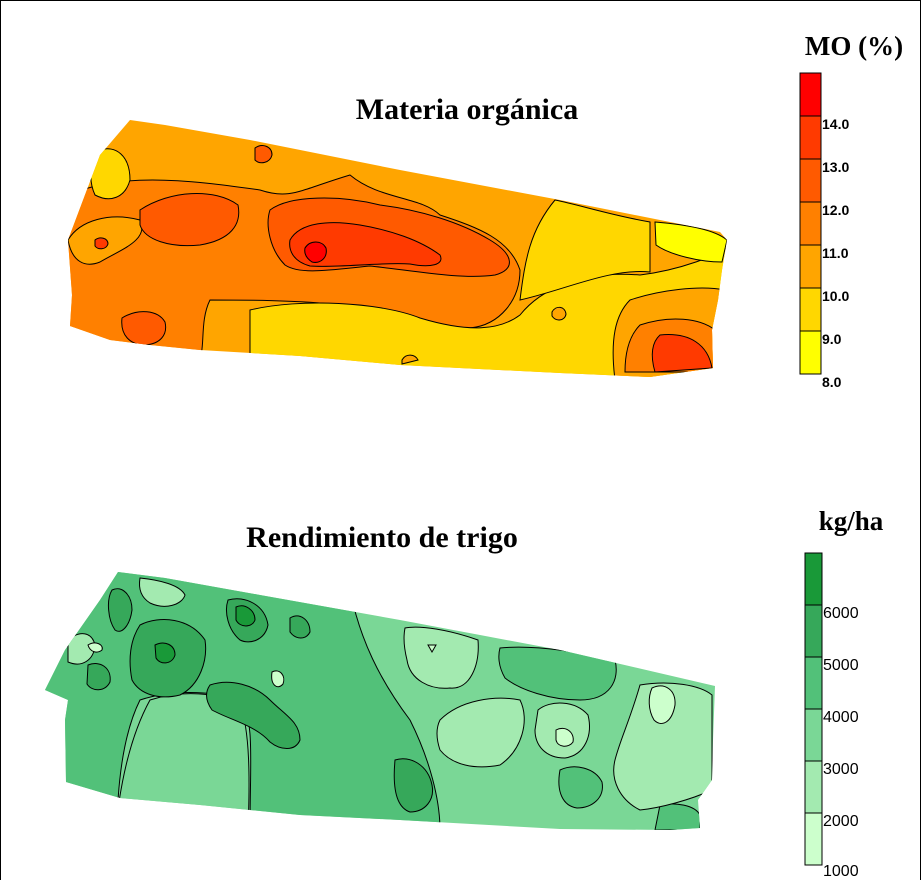 The height and width of the screenshot is (880, 921). What do you see at coordinates (315, 252) in the screenshot?
I see `mo-class-14-center` at bounding box center [315, 252].